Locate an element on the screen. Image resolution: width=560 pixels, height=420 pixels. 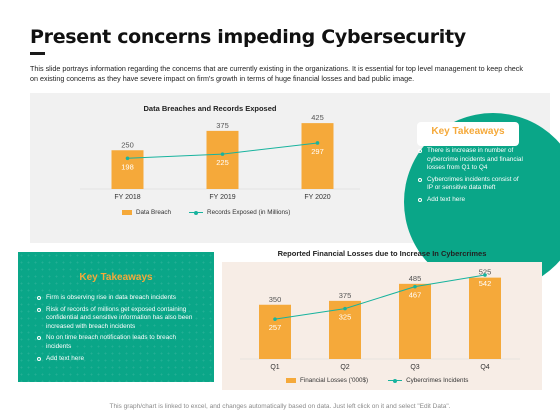
chart2-line-label-3: 542 is located at coordinates (485, 283).